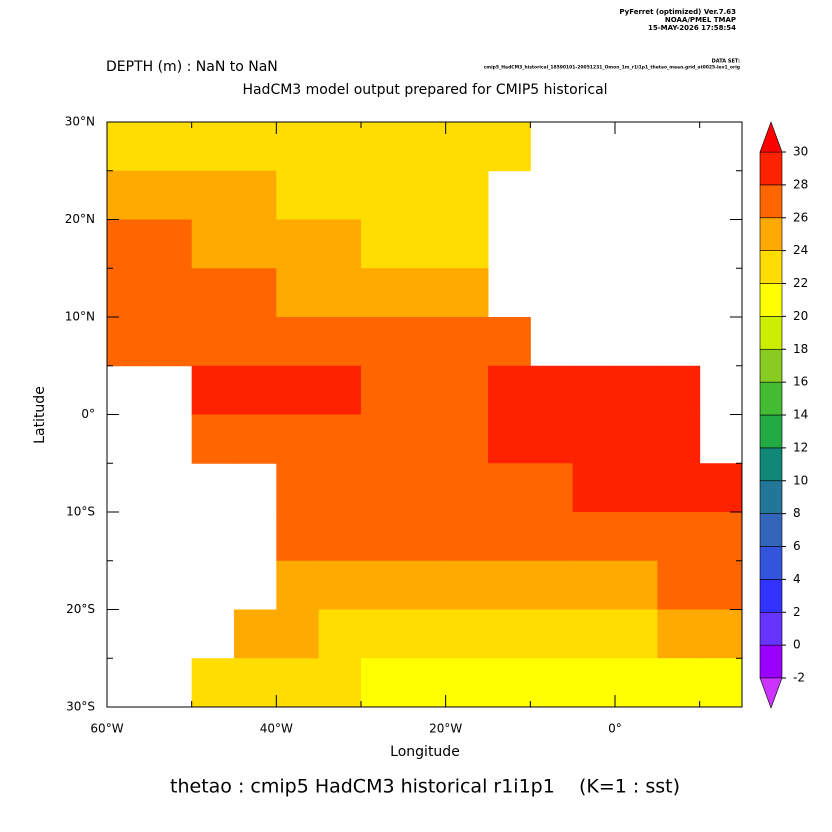 The height and width of the screenshot is (832, 832). What do you see at coordinates (88, 414) in the screenshot?
I see `y-tick-label: 0°` at bounding box center [88, 414].